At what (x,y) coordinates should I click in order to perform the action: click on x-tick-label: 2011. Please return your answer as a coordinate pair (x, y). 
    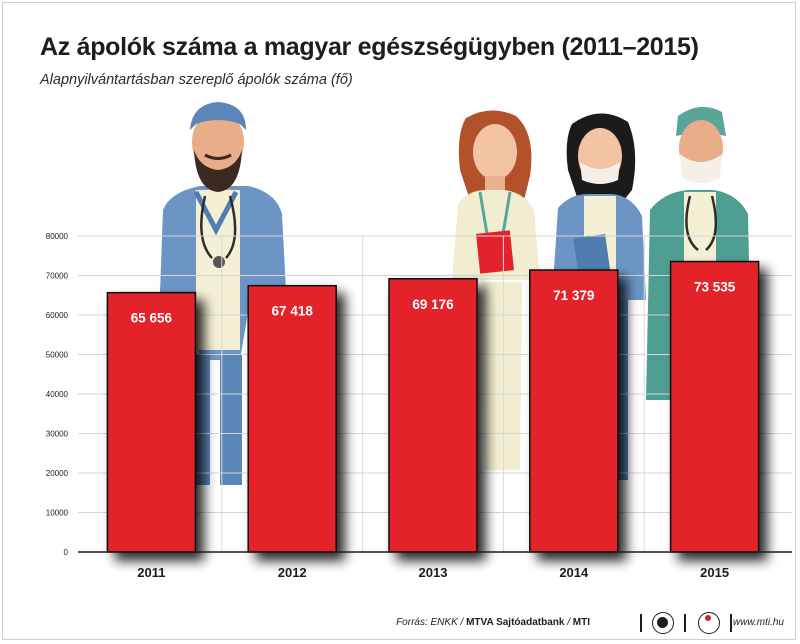
    Looking at the image, I should click on (151, 572).